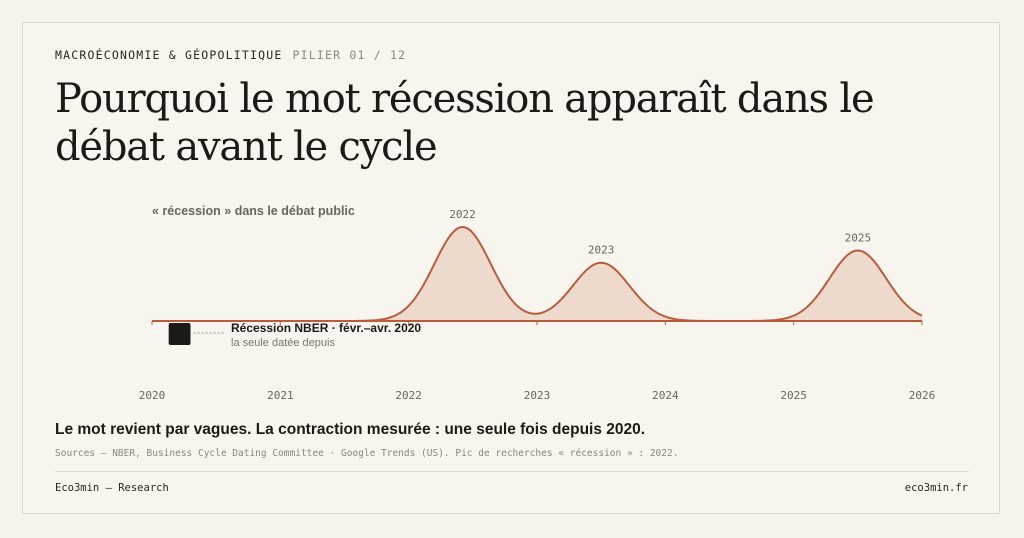 This screenshot has height=538, width=1024. What do you see at coordinates (537, 395) in the screenshot?
I see `x-tick-label: 2023` at bounding box center [537, 395].